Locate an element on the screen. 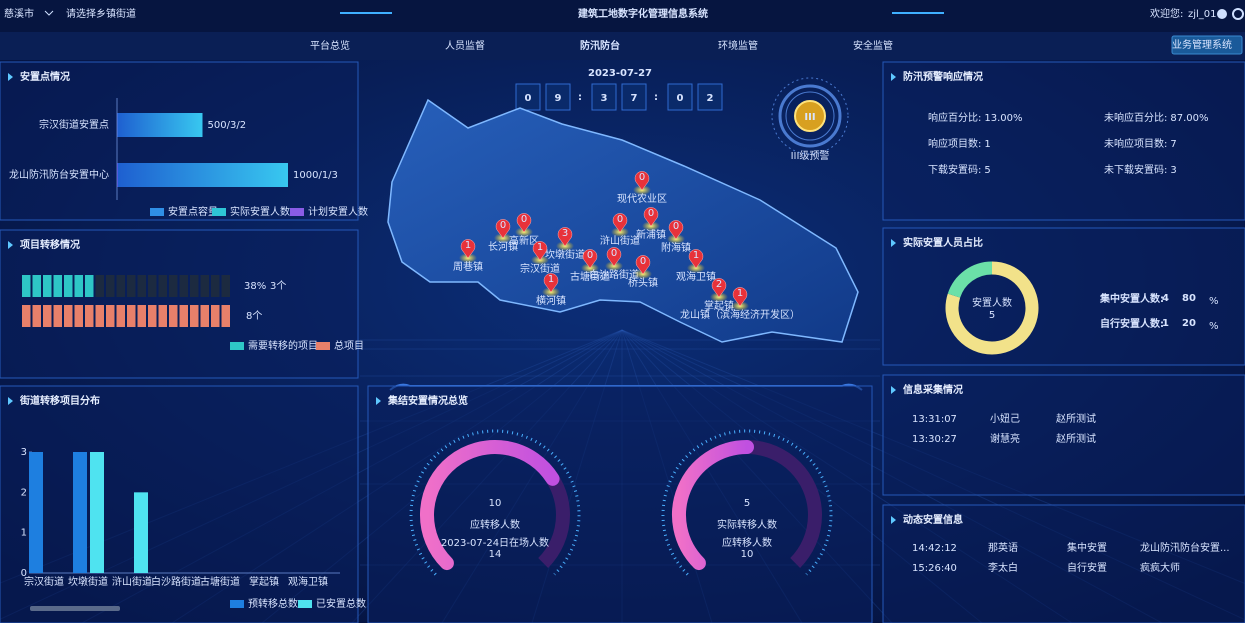 This screenshot has height=623, width=1245. y-tick-label: 3 is located at coordinates (24, 452).